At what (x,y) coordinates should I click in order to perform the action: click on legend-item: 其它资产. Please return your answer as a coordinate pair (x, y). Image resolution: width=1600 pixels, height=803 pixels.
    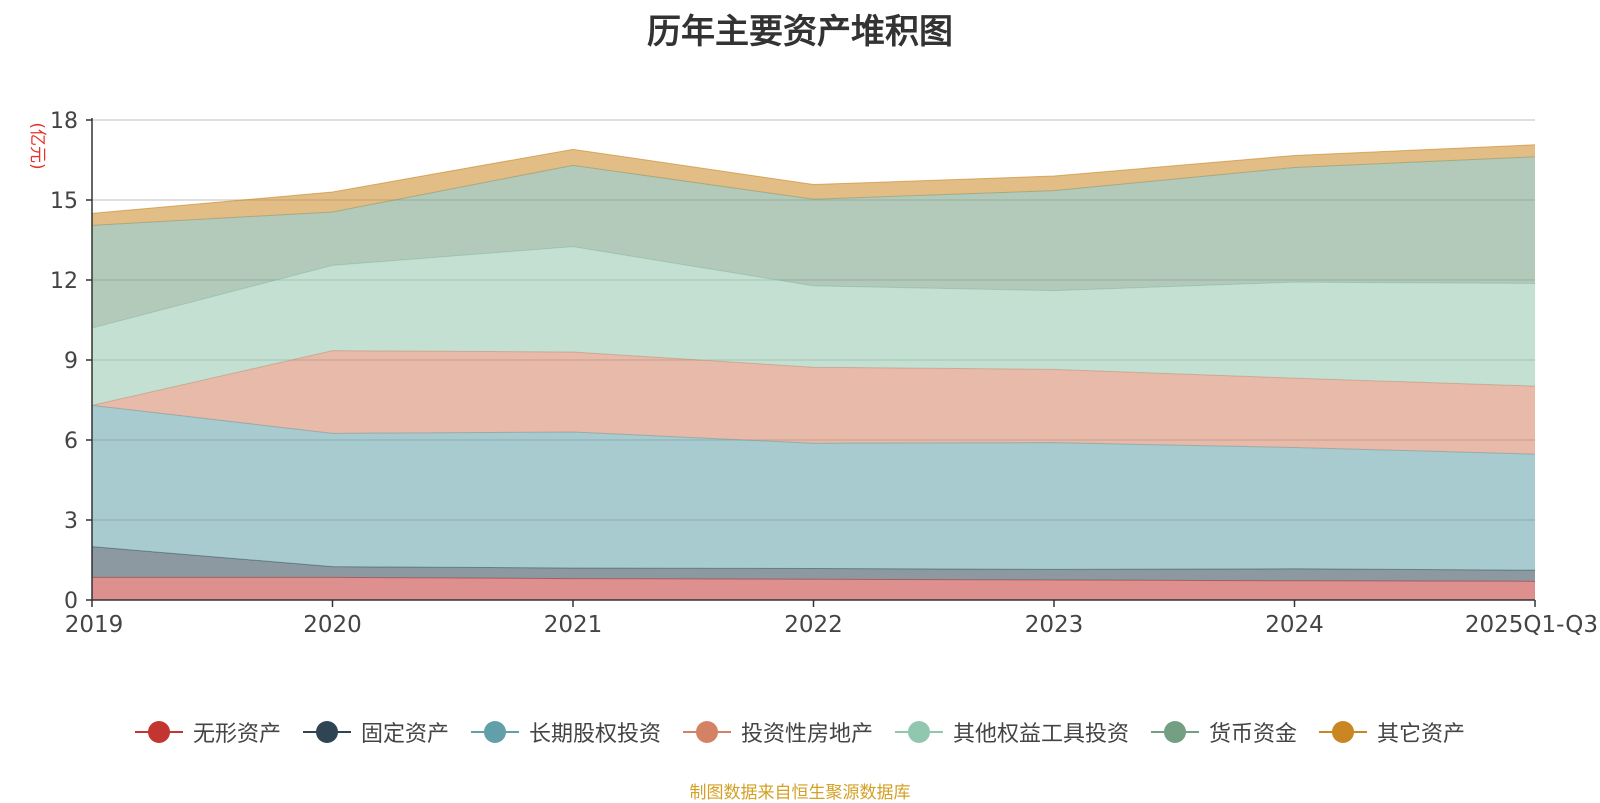
    Looking at the image, I should click on (1392, 732).